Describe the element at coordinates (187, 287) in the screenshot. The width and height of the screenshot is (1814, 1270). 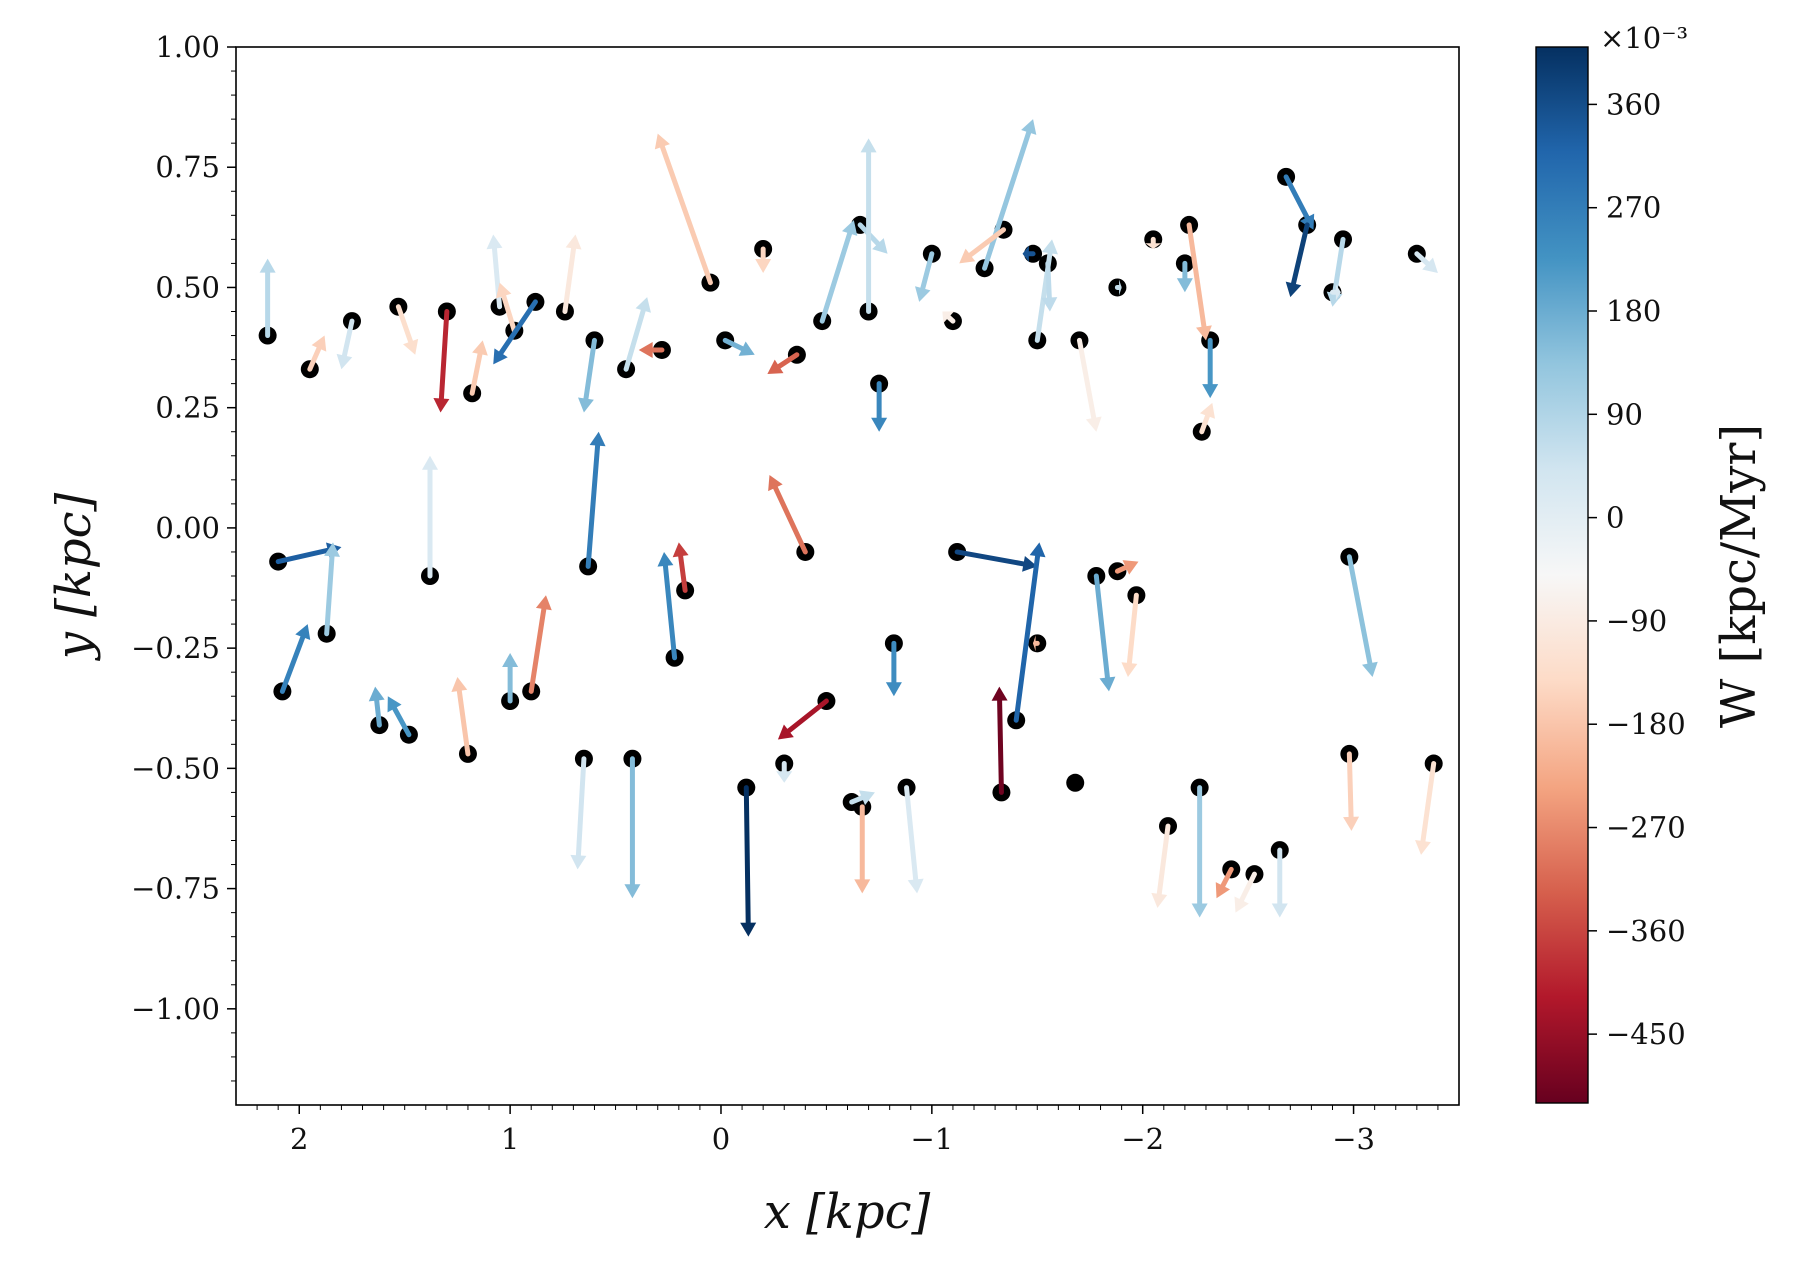
I see `y-tick-label: 0.50` at that location.